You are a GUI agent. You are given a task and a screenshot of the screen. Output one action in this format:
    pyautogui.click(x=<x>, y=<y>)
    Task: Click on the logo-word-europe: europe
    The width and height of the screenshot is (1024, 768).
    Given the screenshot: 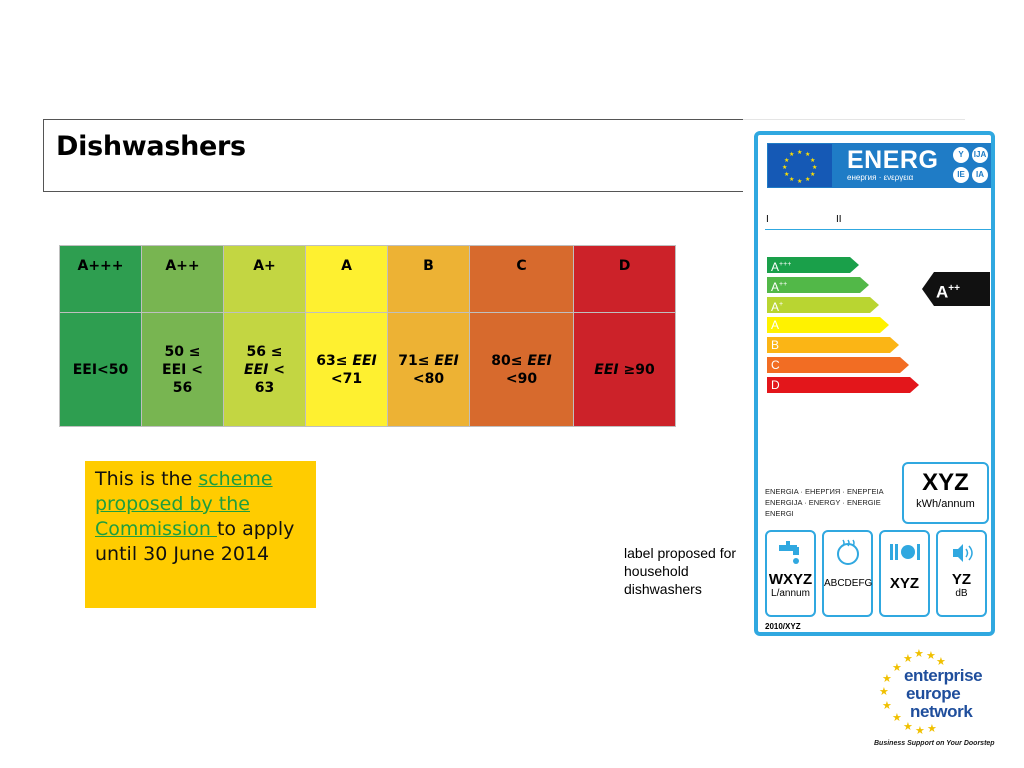 What is the action you would take?
    pyautogui.click(x=933, y=693)
    